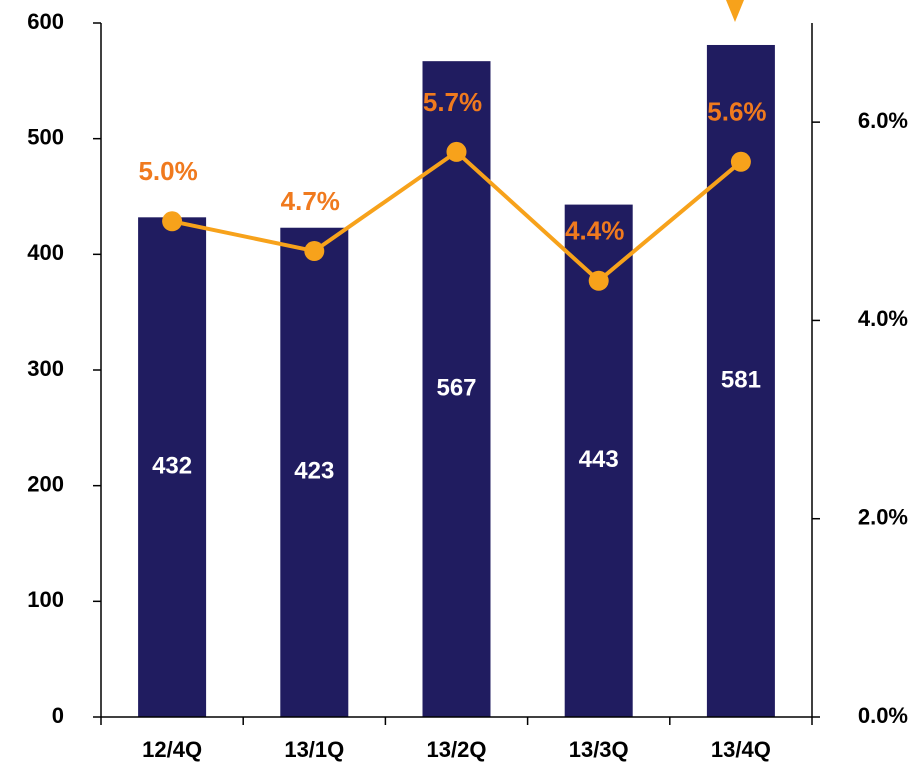  I want to click on y-tick-label: 0, so click(58, 715).